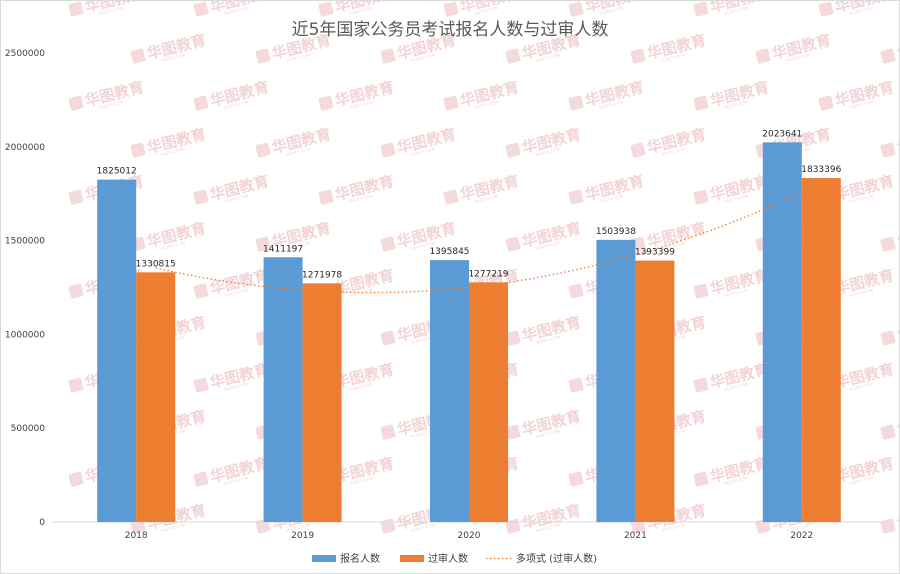 The height and width of the screenshot is (574, 900). What do you see at coordinates (236, 198) in the screenshot?
I see `watermark-subtext-29: HUATU.COM` at bounding box center [236, 198].